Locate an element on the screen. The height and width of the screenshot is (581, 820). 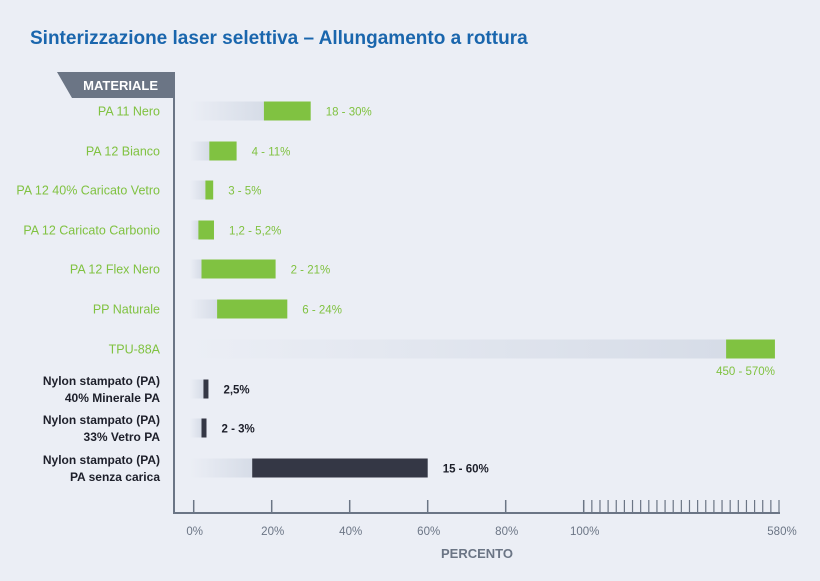
x-tick-label: 20% is located at coordinates (272, 532).